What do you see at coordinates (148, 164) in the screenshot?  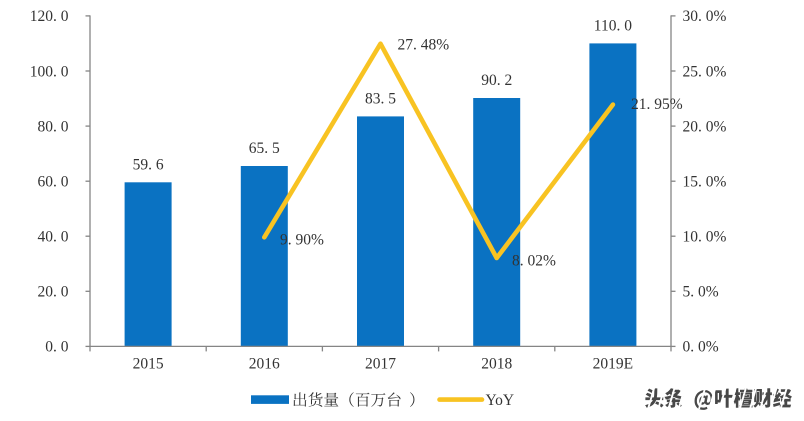 I see `svg-text: 59. 6` at bounding box center [148, 164].